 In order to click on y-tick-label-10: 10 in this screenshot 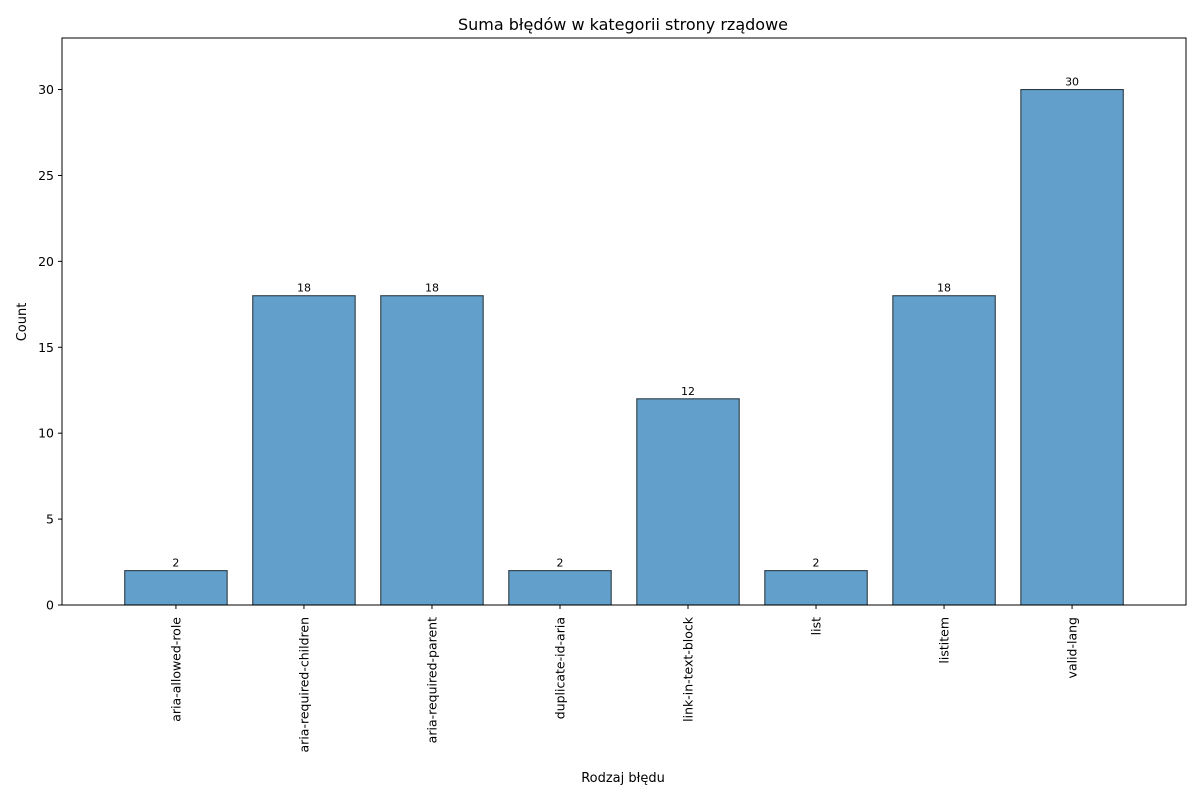, I will do `click(46, 433)`.